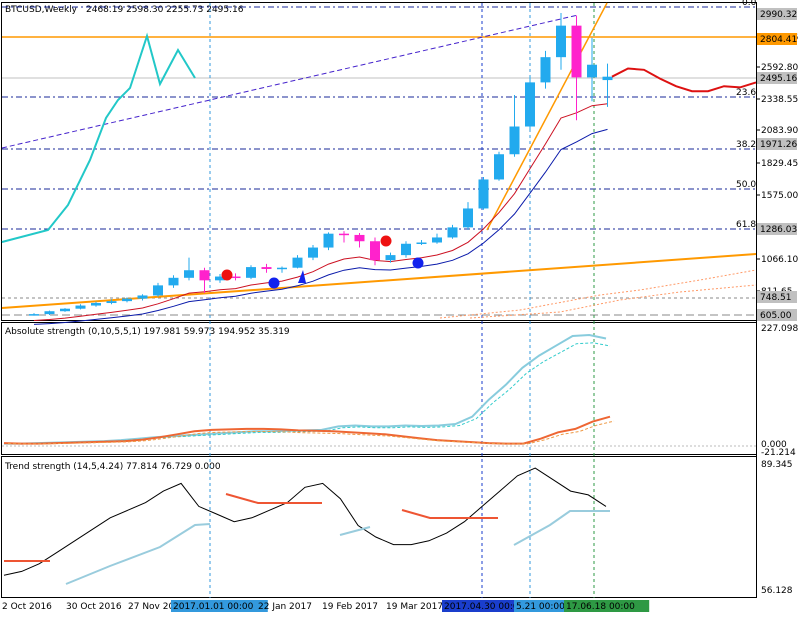  I want to click on price-tag-label: 1971.26, so click(778, 145).